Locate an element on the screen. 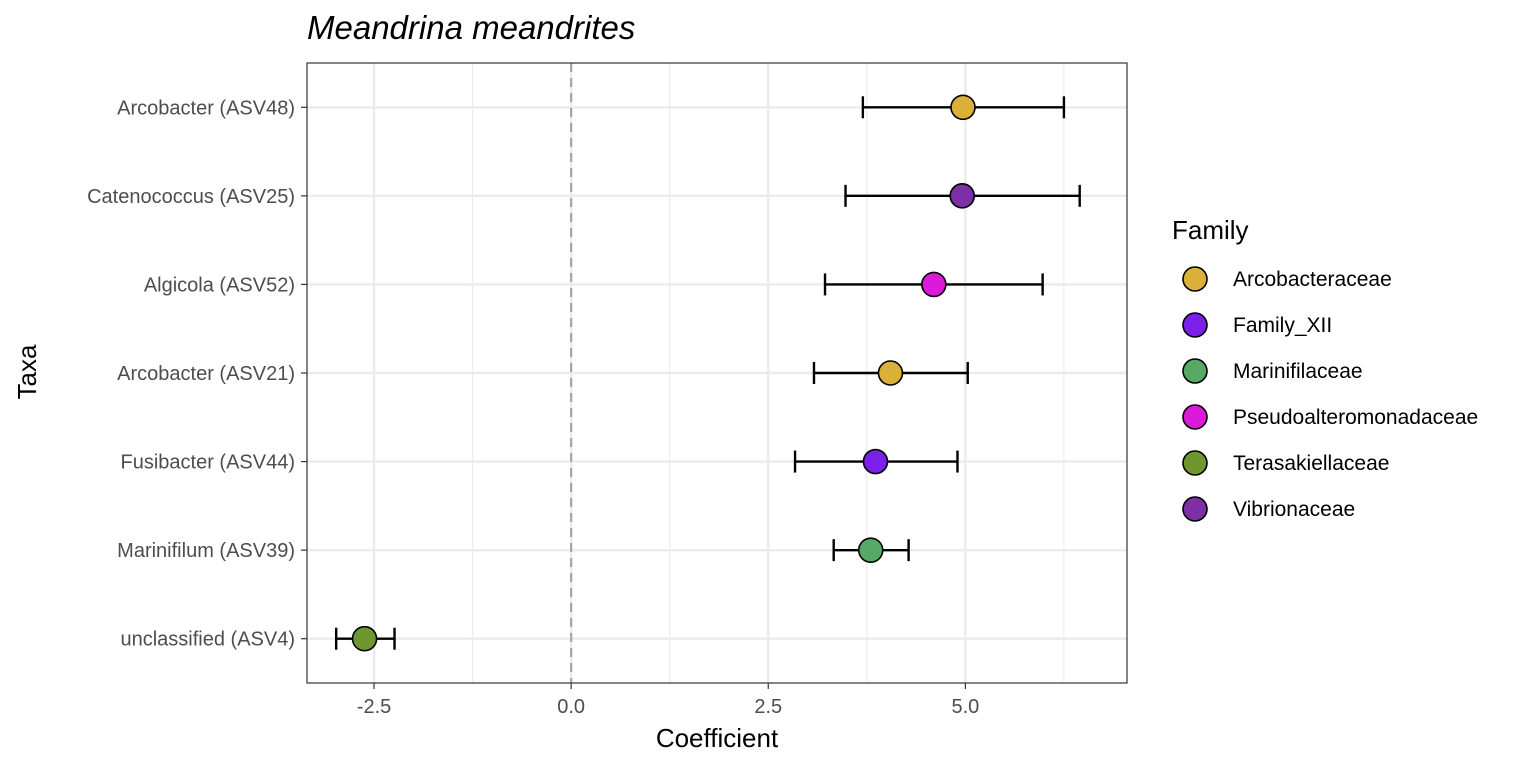 The width and height of the screenshot is (1536, 768). legend-label: Terasakiellaceae is located at coordinates (1311, 463).